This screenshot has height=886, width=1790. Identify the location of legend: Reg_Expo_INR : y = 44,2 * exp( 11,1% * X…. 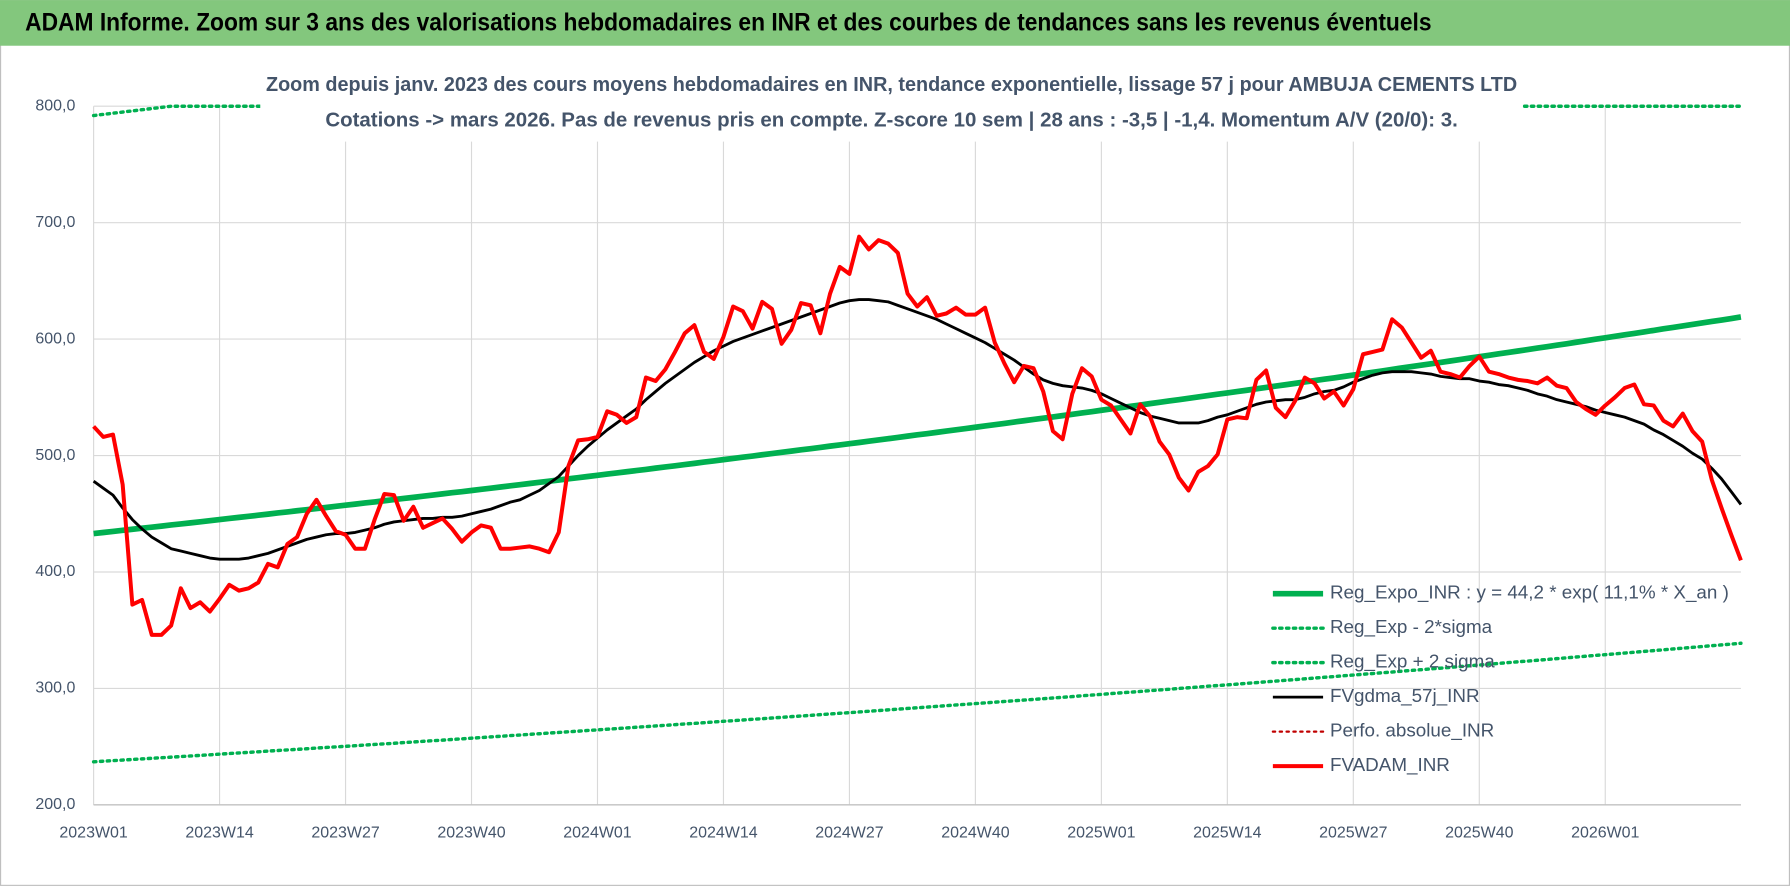
(1500, 679).